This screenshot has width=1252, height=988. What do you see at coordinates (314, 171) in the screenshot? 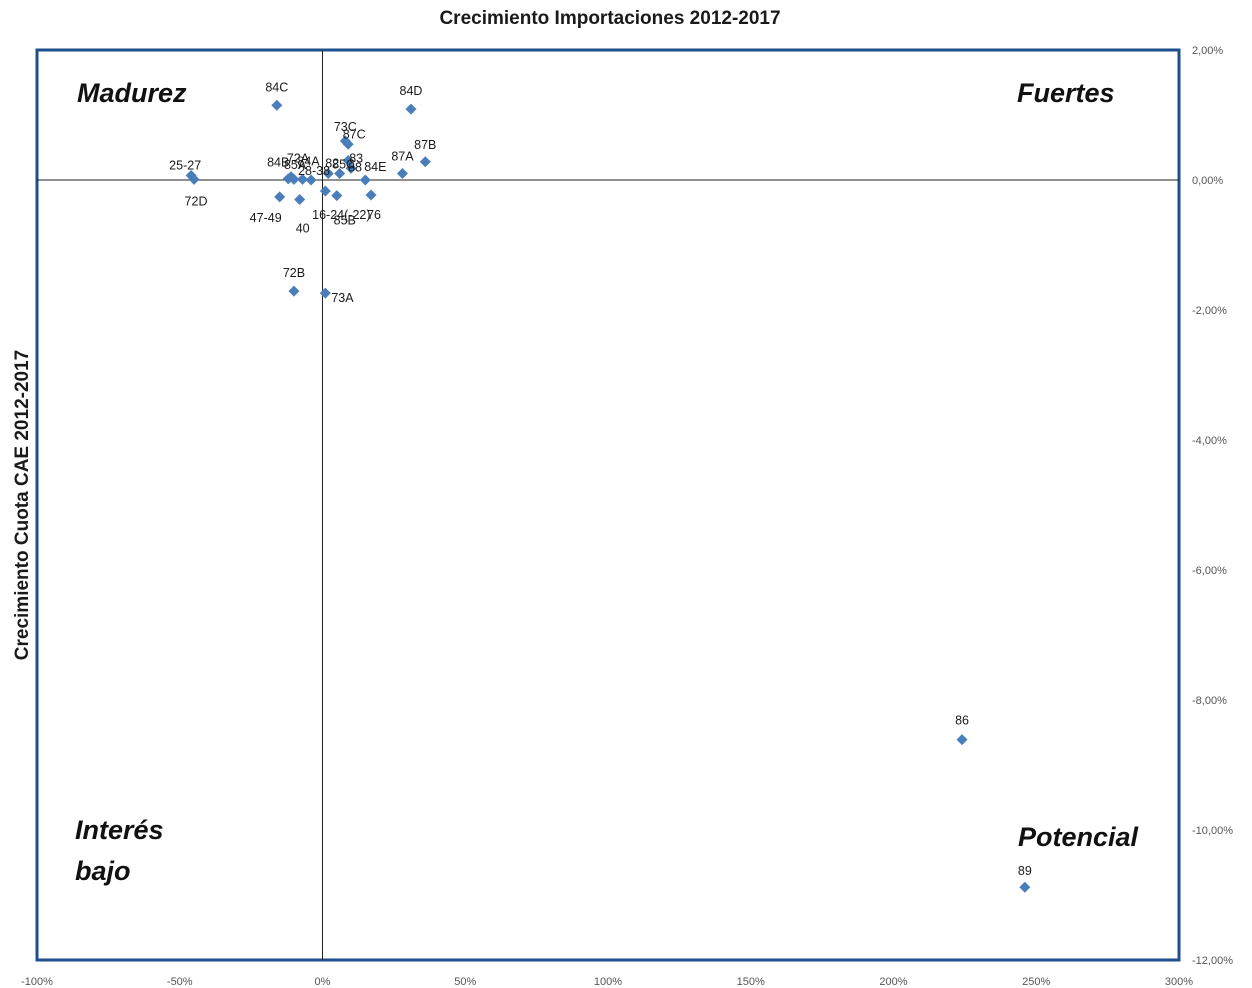
I see `data-point-label: 28-38` at bounding box center [314, 171].